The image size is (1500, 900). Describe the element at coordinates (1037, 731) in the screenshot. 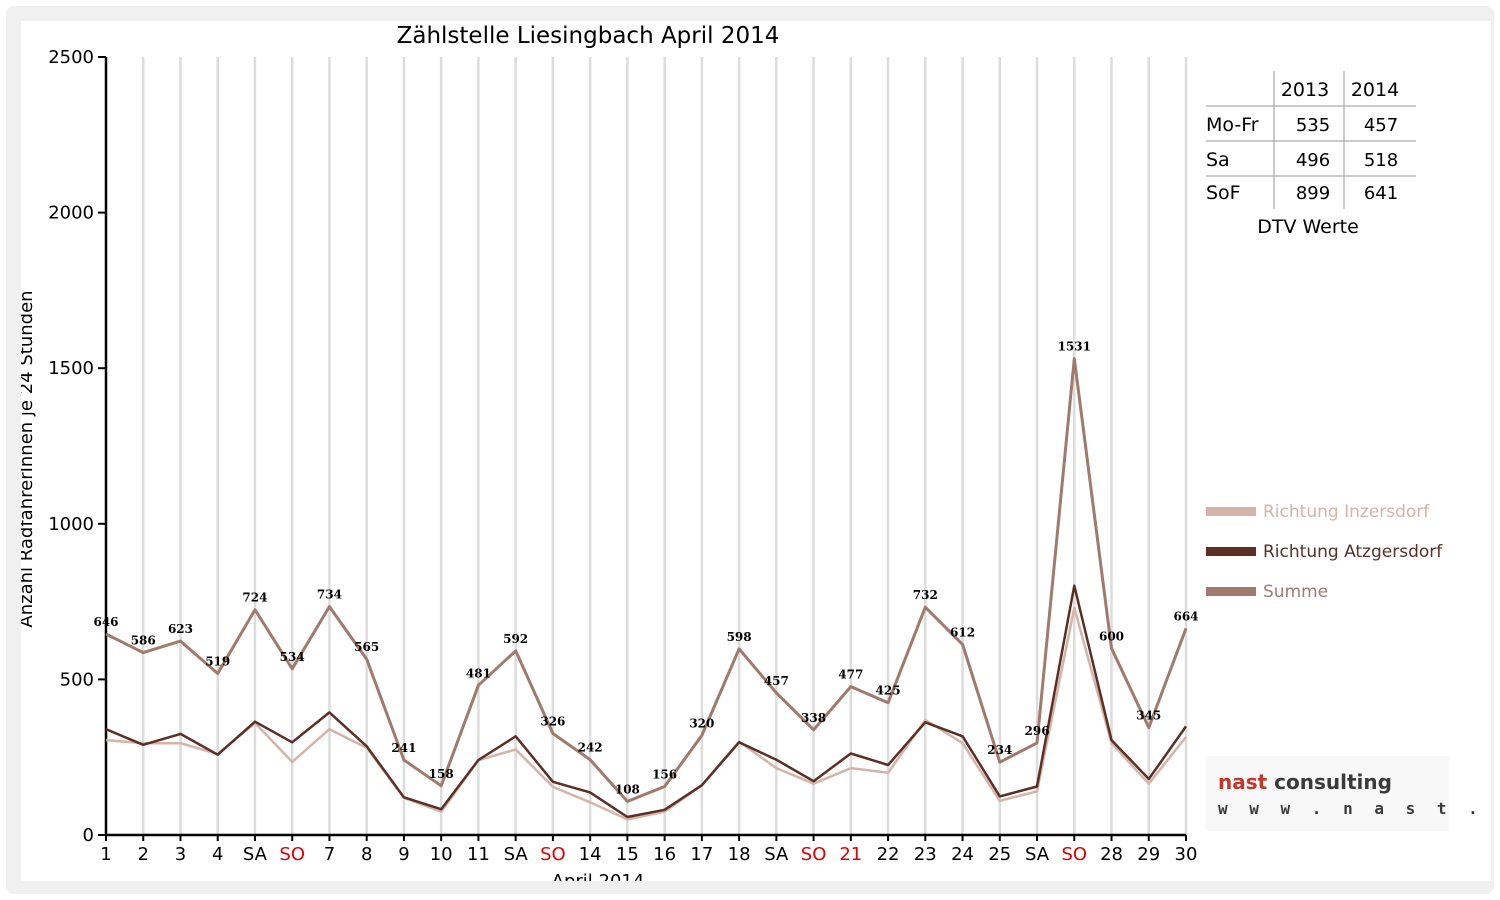

I see `data-label: 296` at that location.